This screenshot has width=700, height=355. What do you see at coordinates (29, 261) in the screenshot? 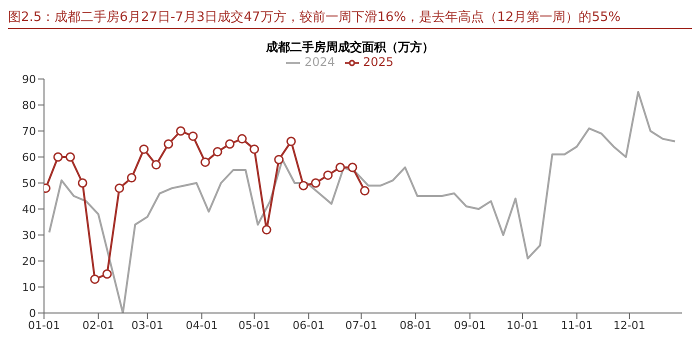
I see `y-tick-label: 20` at bounding box center [29, 261].